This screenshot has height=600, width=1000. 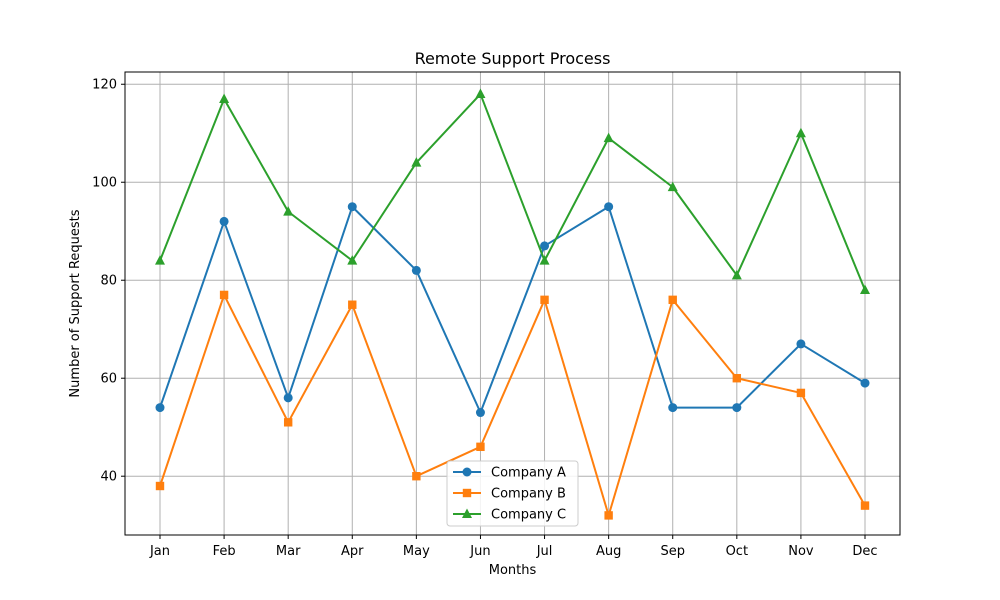 I want to click on x-tick-label: Jan, so click(x=159, y=551).